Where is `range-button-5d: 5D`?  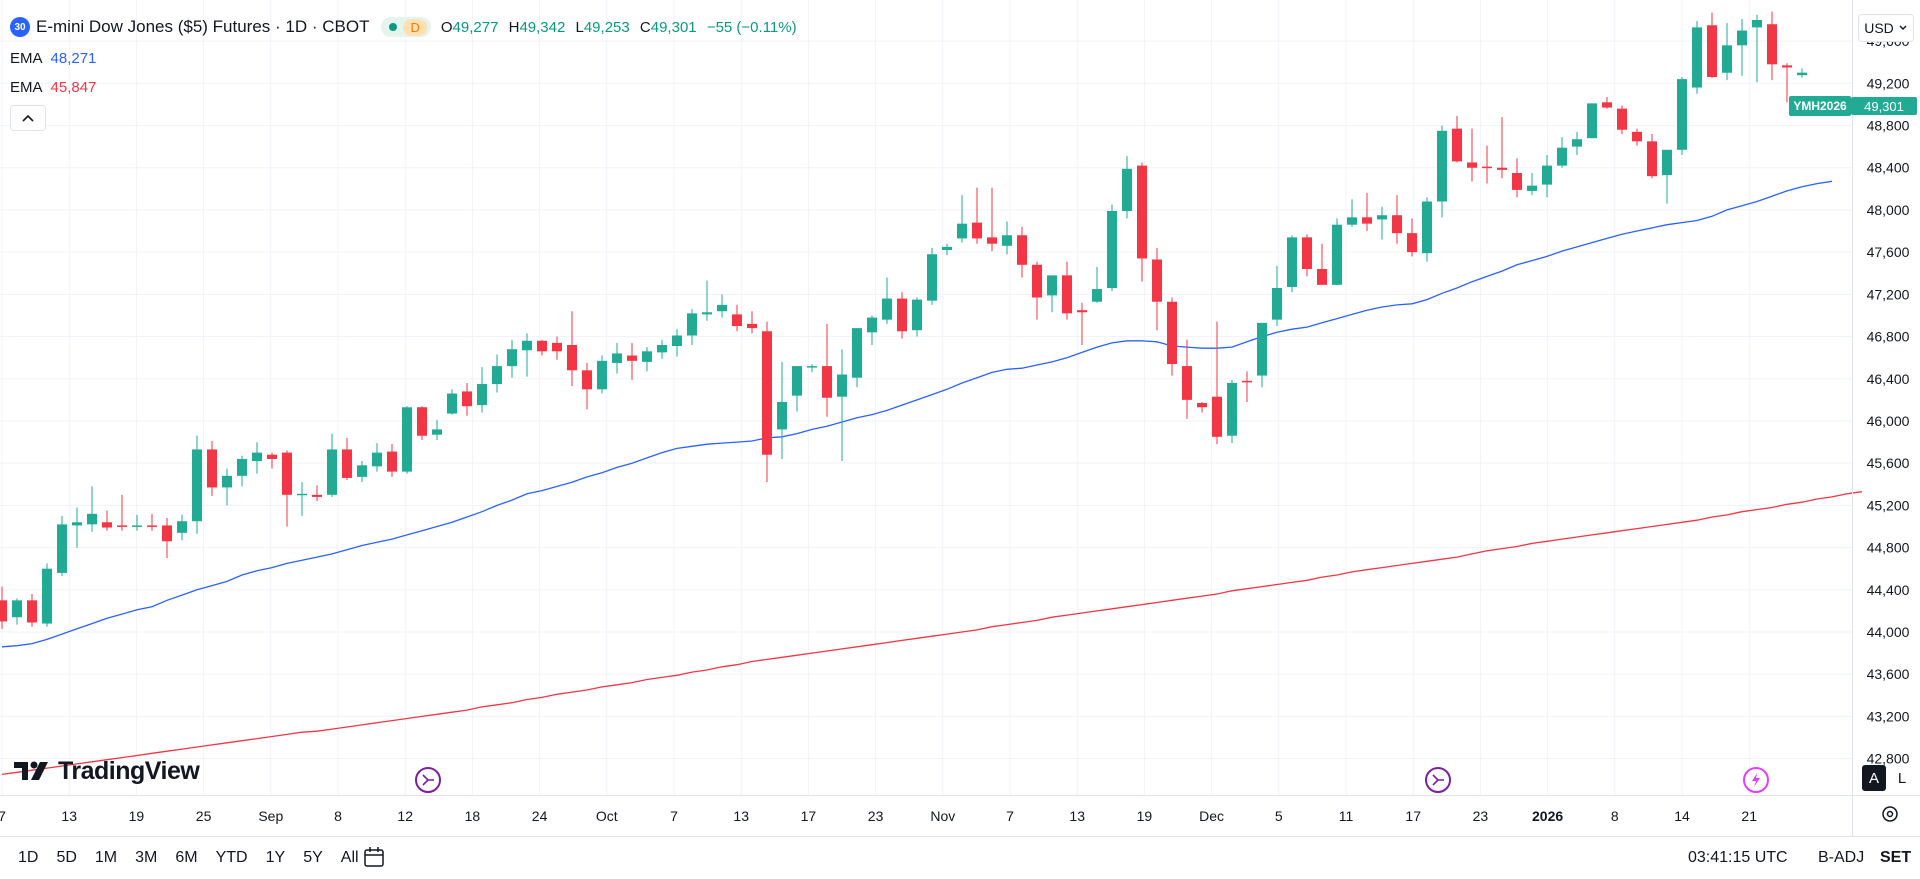 range-button-5d: 5D is located at coordinates (66, 857).